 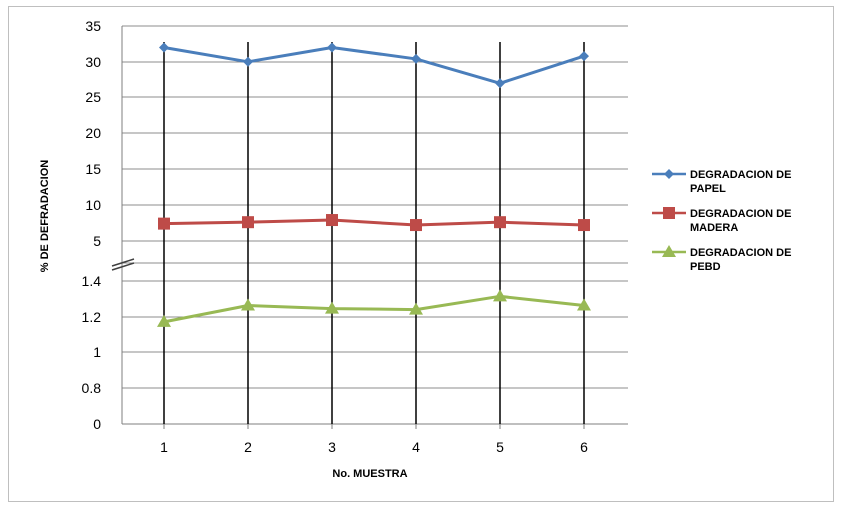 I want to click on y-tick-label: 1.4, so click(x=92, y=281).